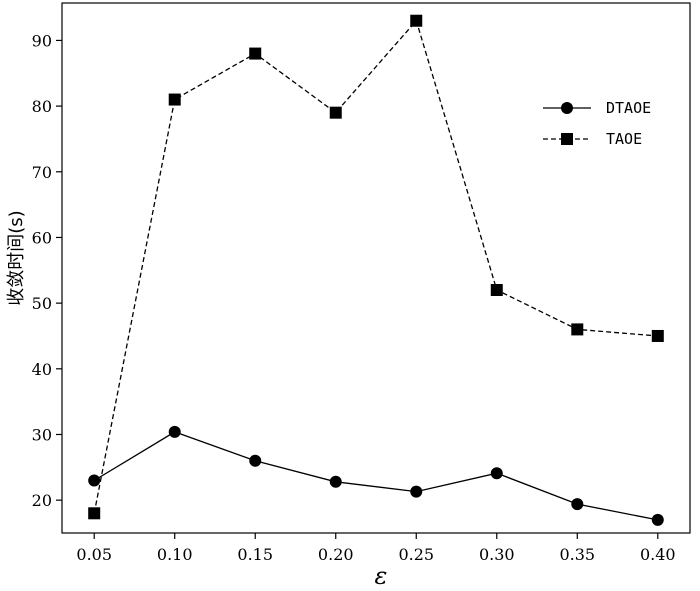 The width and height of the screenshot is (700, 591). I want to click on y-tick-label: 90, so click(42, 40).